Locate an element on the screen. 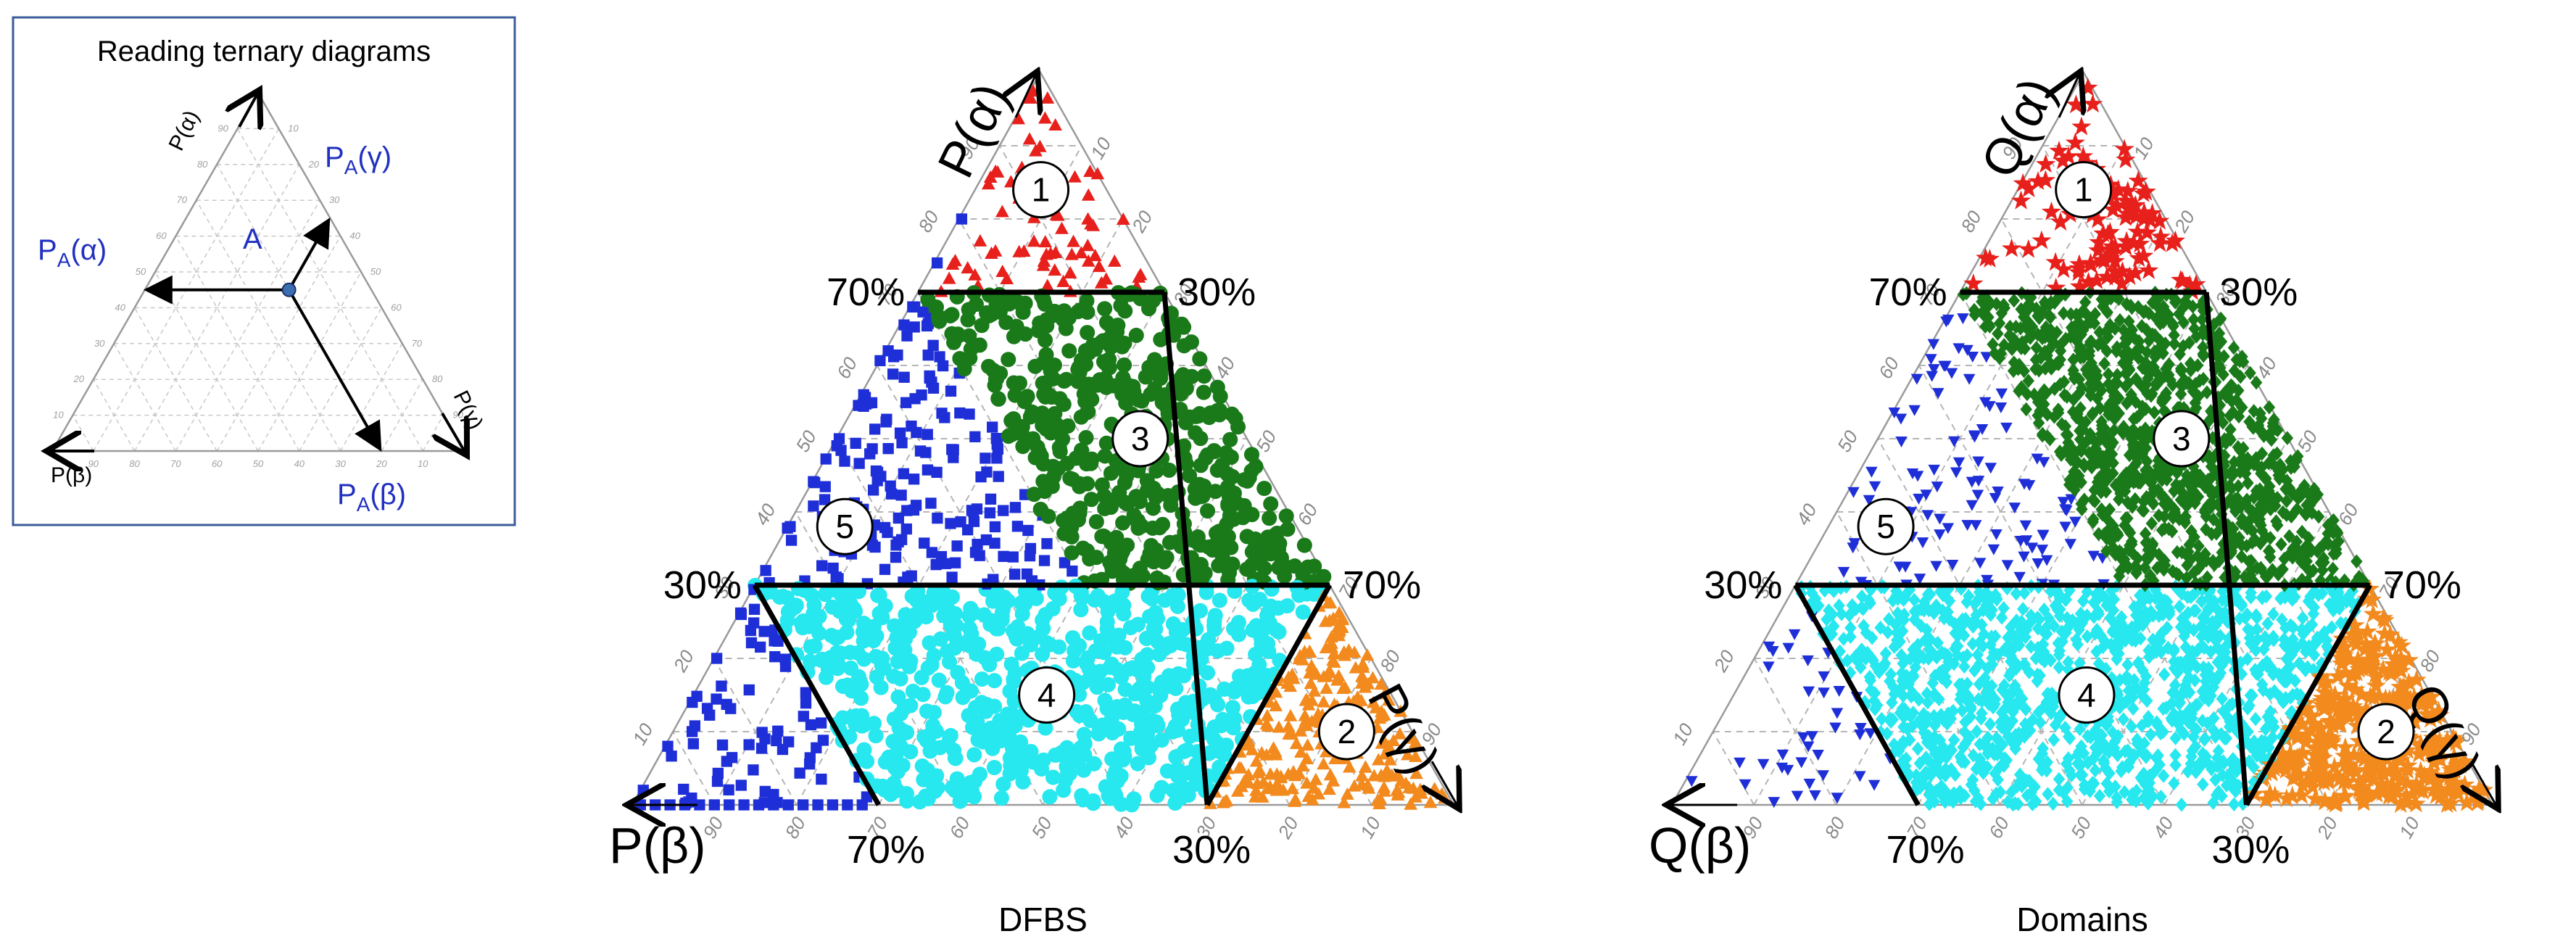 This screenshot has height=947, width=2576. chart-caption: DFBS is located at coordinates (1043, 919).